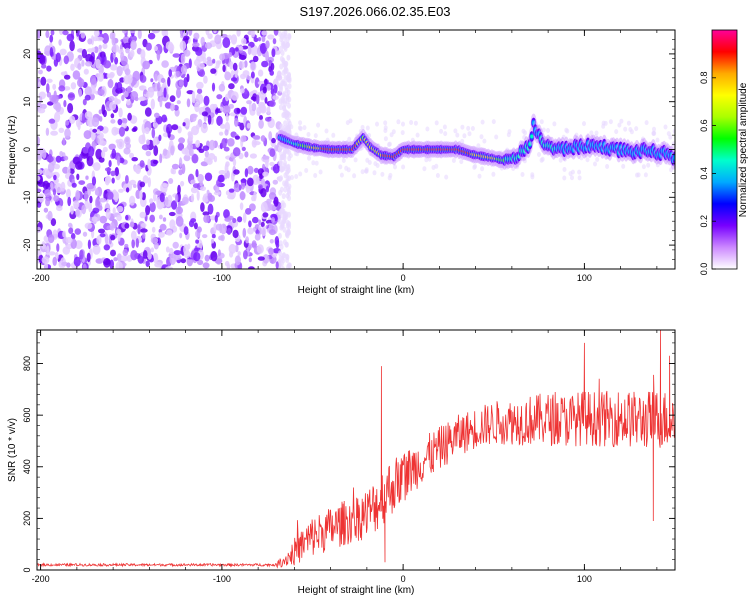  What do you see at coordinates (743, 149) in the screenshot?
I see `colorbar-label: Normalized spectral amplitude` at bounding box center [743, 149].